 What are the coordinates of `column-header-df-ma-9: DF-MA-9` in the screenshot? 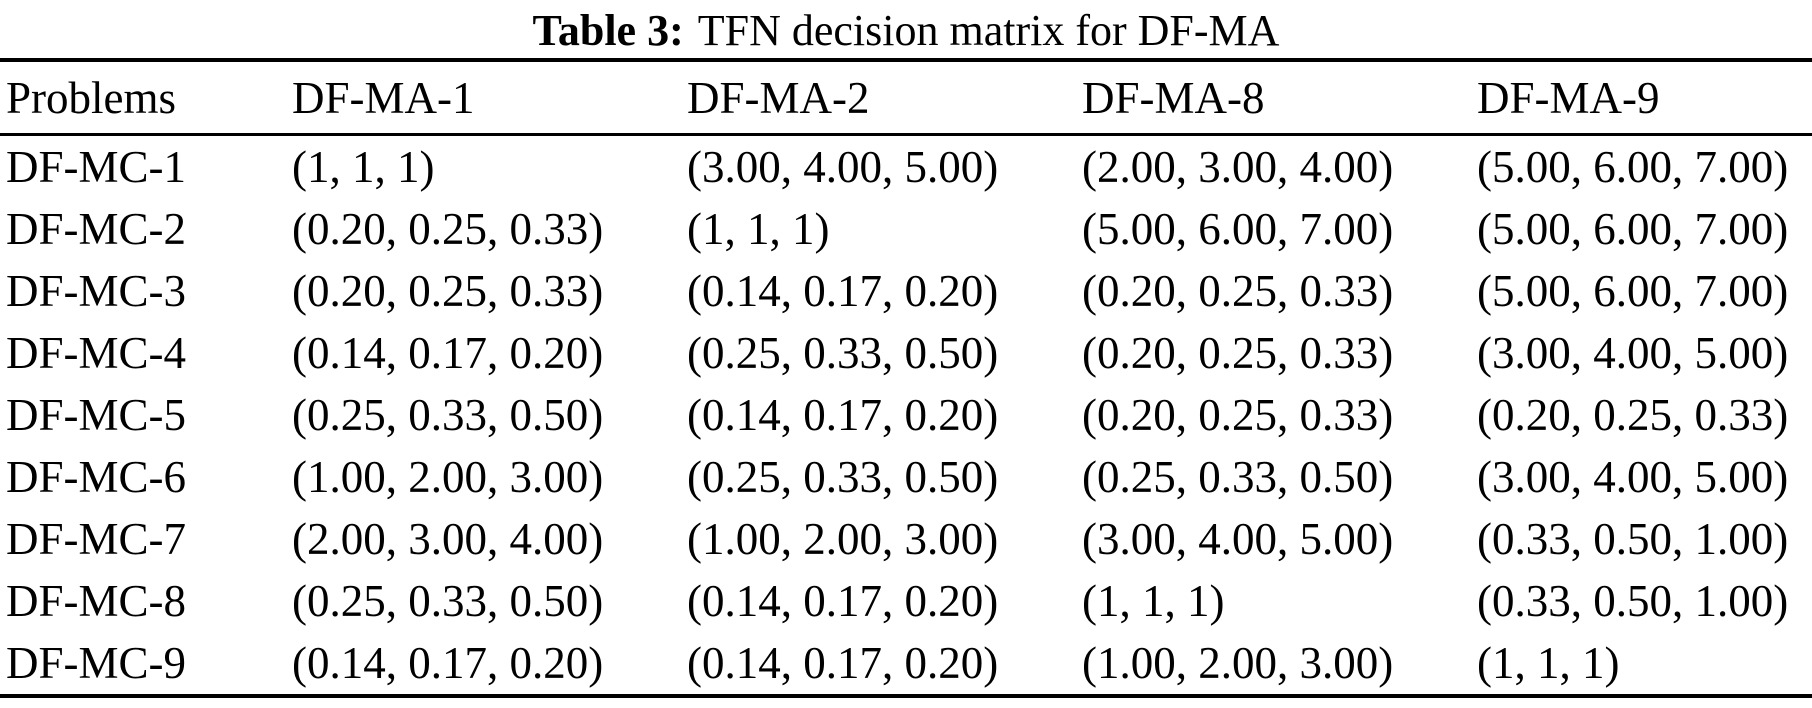 It's located at (1644, 98).